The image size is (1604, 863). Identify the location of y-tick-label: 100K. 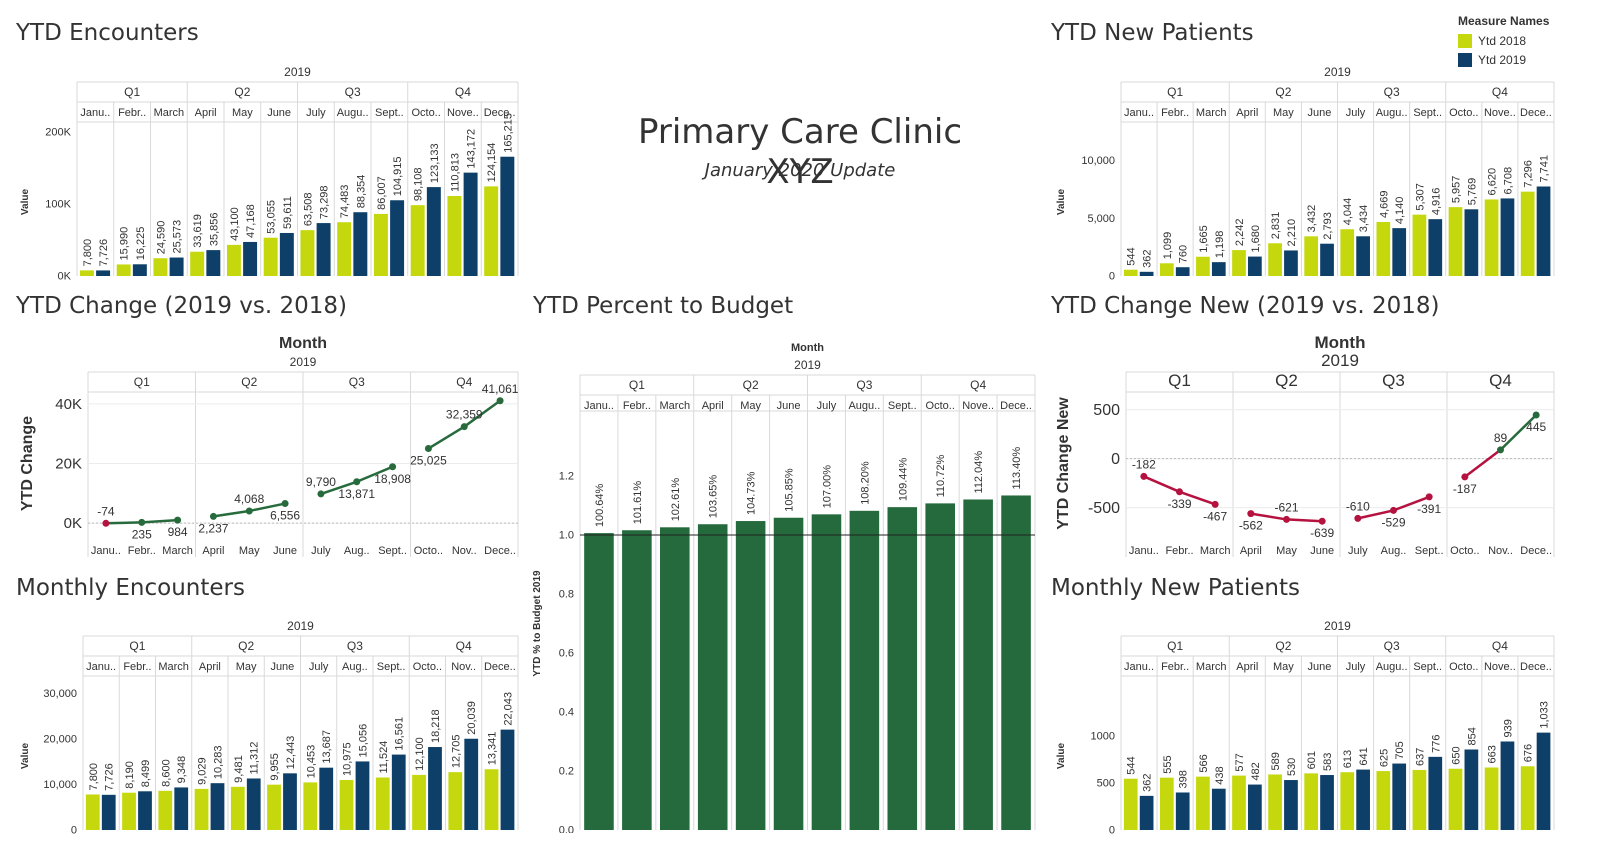
(58, 204).